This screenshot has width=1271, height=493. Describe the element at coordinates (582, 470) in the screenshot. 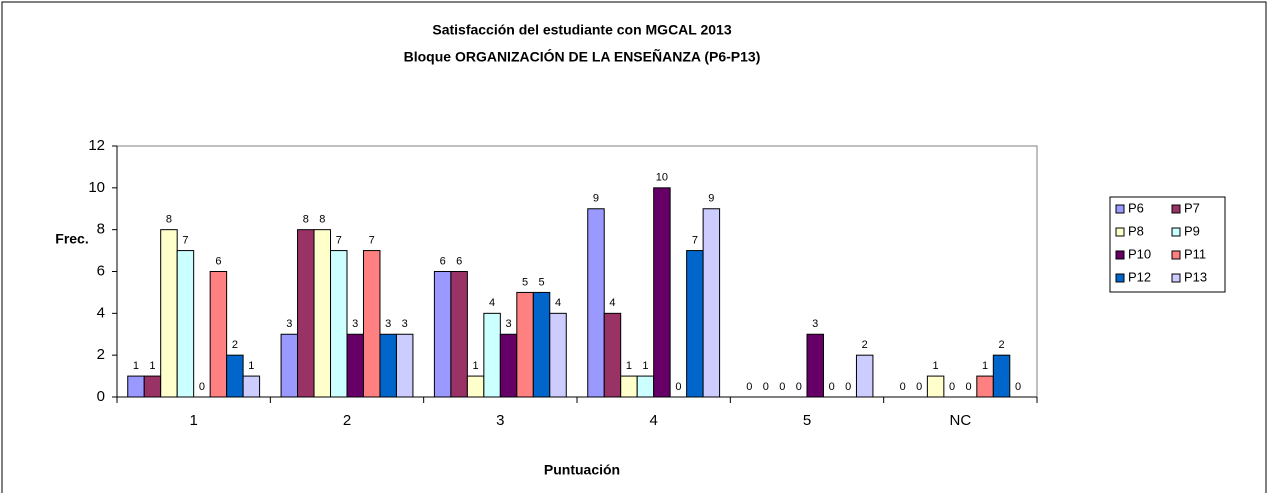

I see `x-axis-label: Puntuación` at that location.